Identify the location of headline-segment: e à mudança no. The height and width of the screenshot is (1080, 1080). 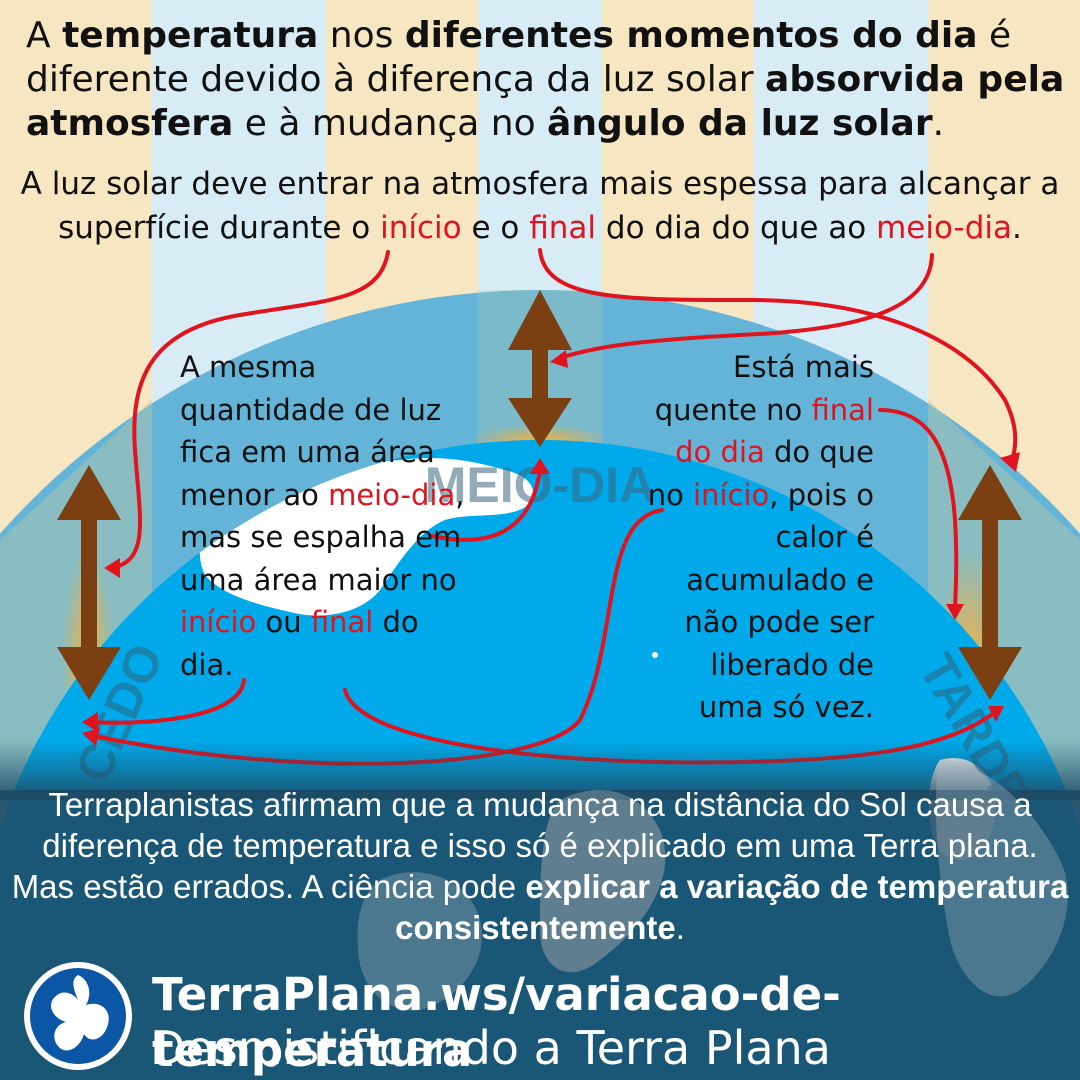
(390, 123).